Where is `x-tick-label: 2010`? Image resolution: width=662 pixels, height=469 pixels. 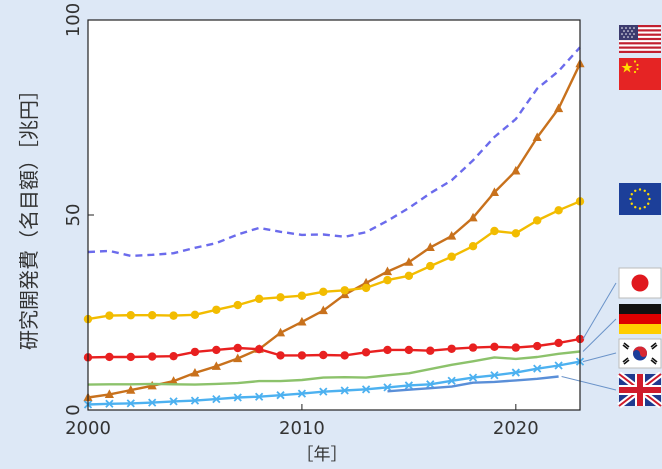
x-tick-label: 2010 is located at coordinates (302, 428).